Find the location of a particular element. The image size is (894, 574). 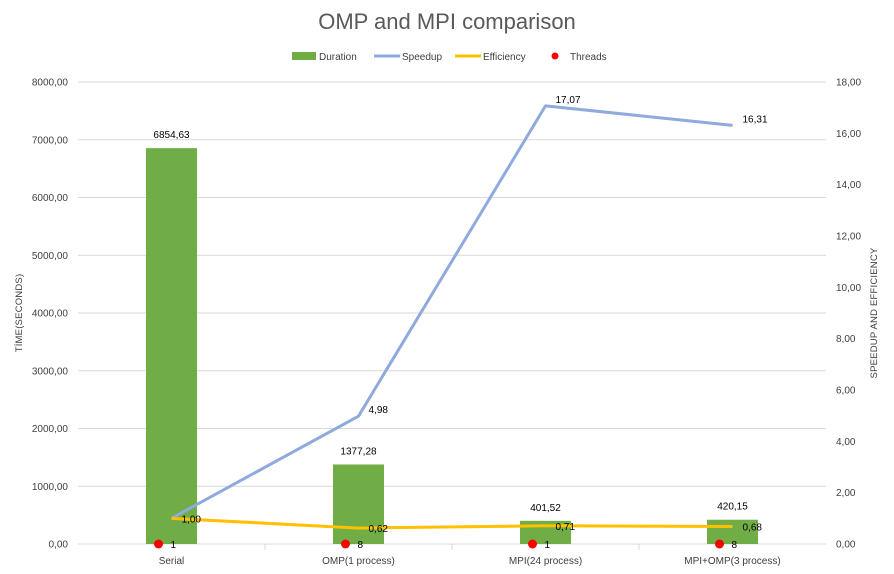

efficiency-data-label: 0,71 is located at coordinates (566, 527).